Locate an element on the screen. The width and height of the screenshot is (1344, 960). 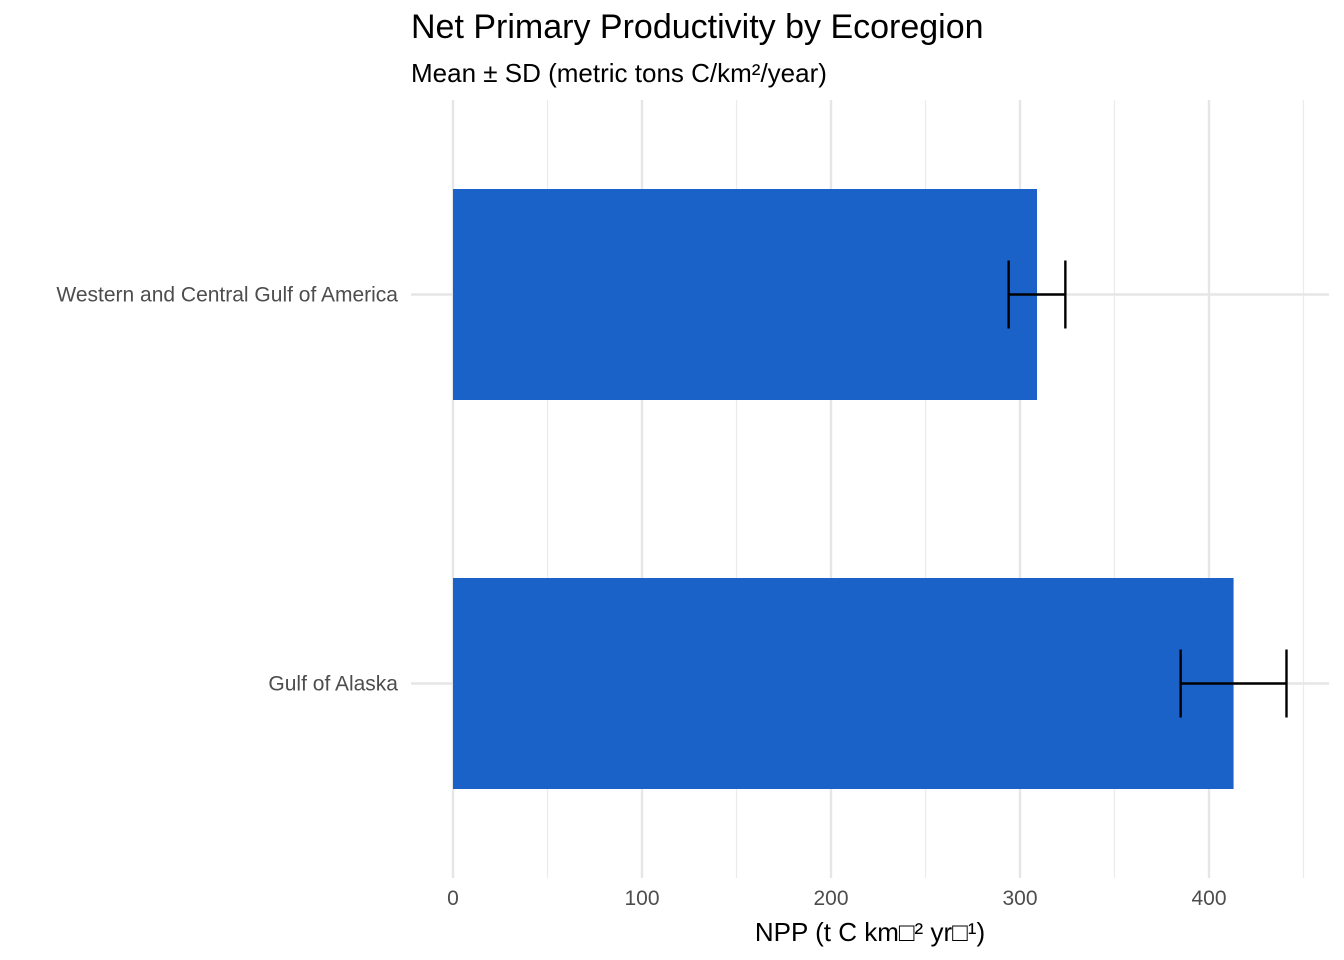
x-axis-title: NPP (t C km□² yr□¹) is located at coordinates (870, 932).